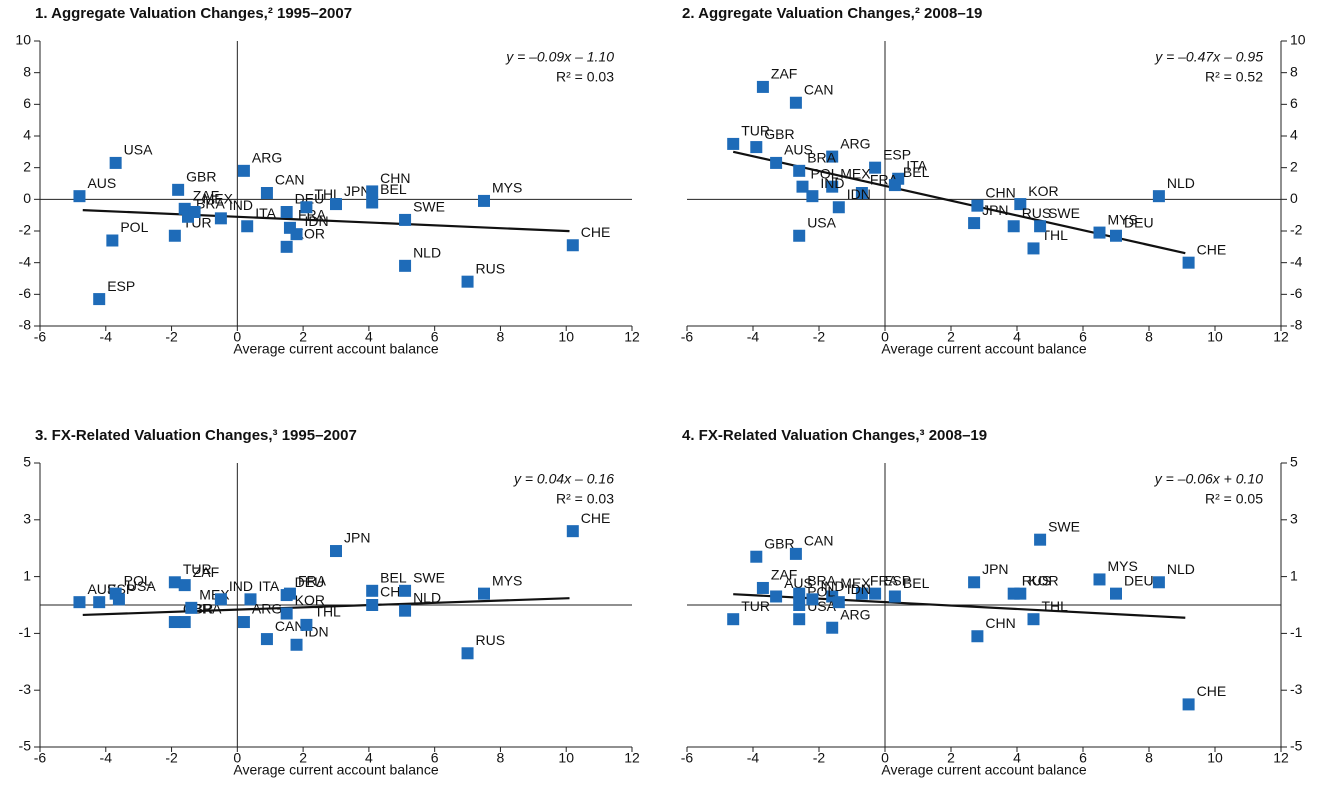 The height and width of the screenshot is (803, 1330). I want to click on x-tick-label: -4, so click(106, 337).